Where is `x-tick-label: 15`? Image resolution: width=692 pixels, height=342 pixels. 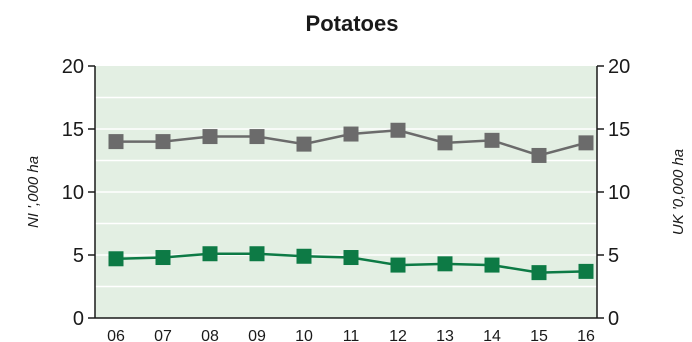
x-tick-label: 15 is located at coordinates (539, 335).